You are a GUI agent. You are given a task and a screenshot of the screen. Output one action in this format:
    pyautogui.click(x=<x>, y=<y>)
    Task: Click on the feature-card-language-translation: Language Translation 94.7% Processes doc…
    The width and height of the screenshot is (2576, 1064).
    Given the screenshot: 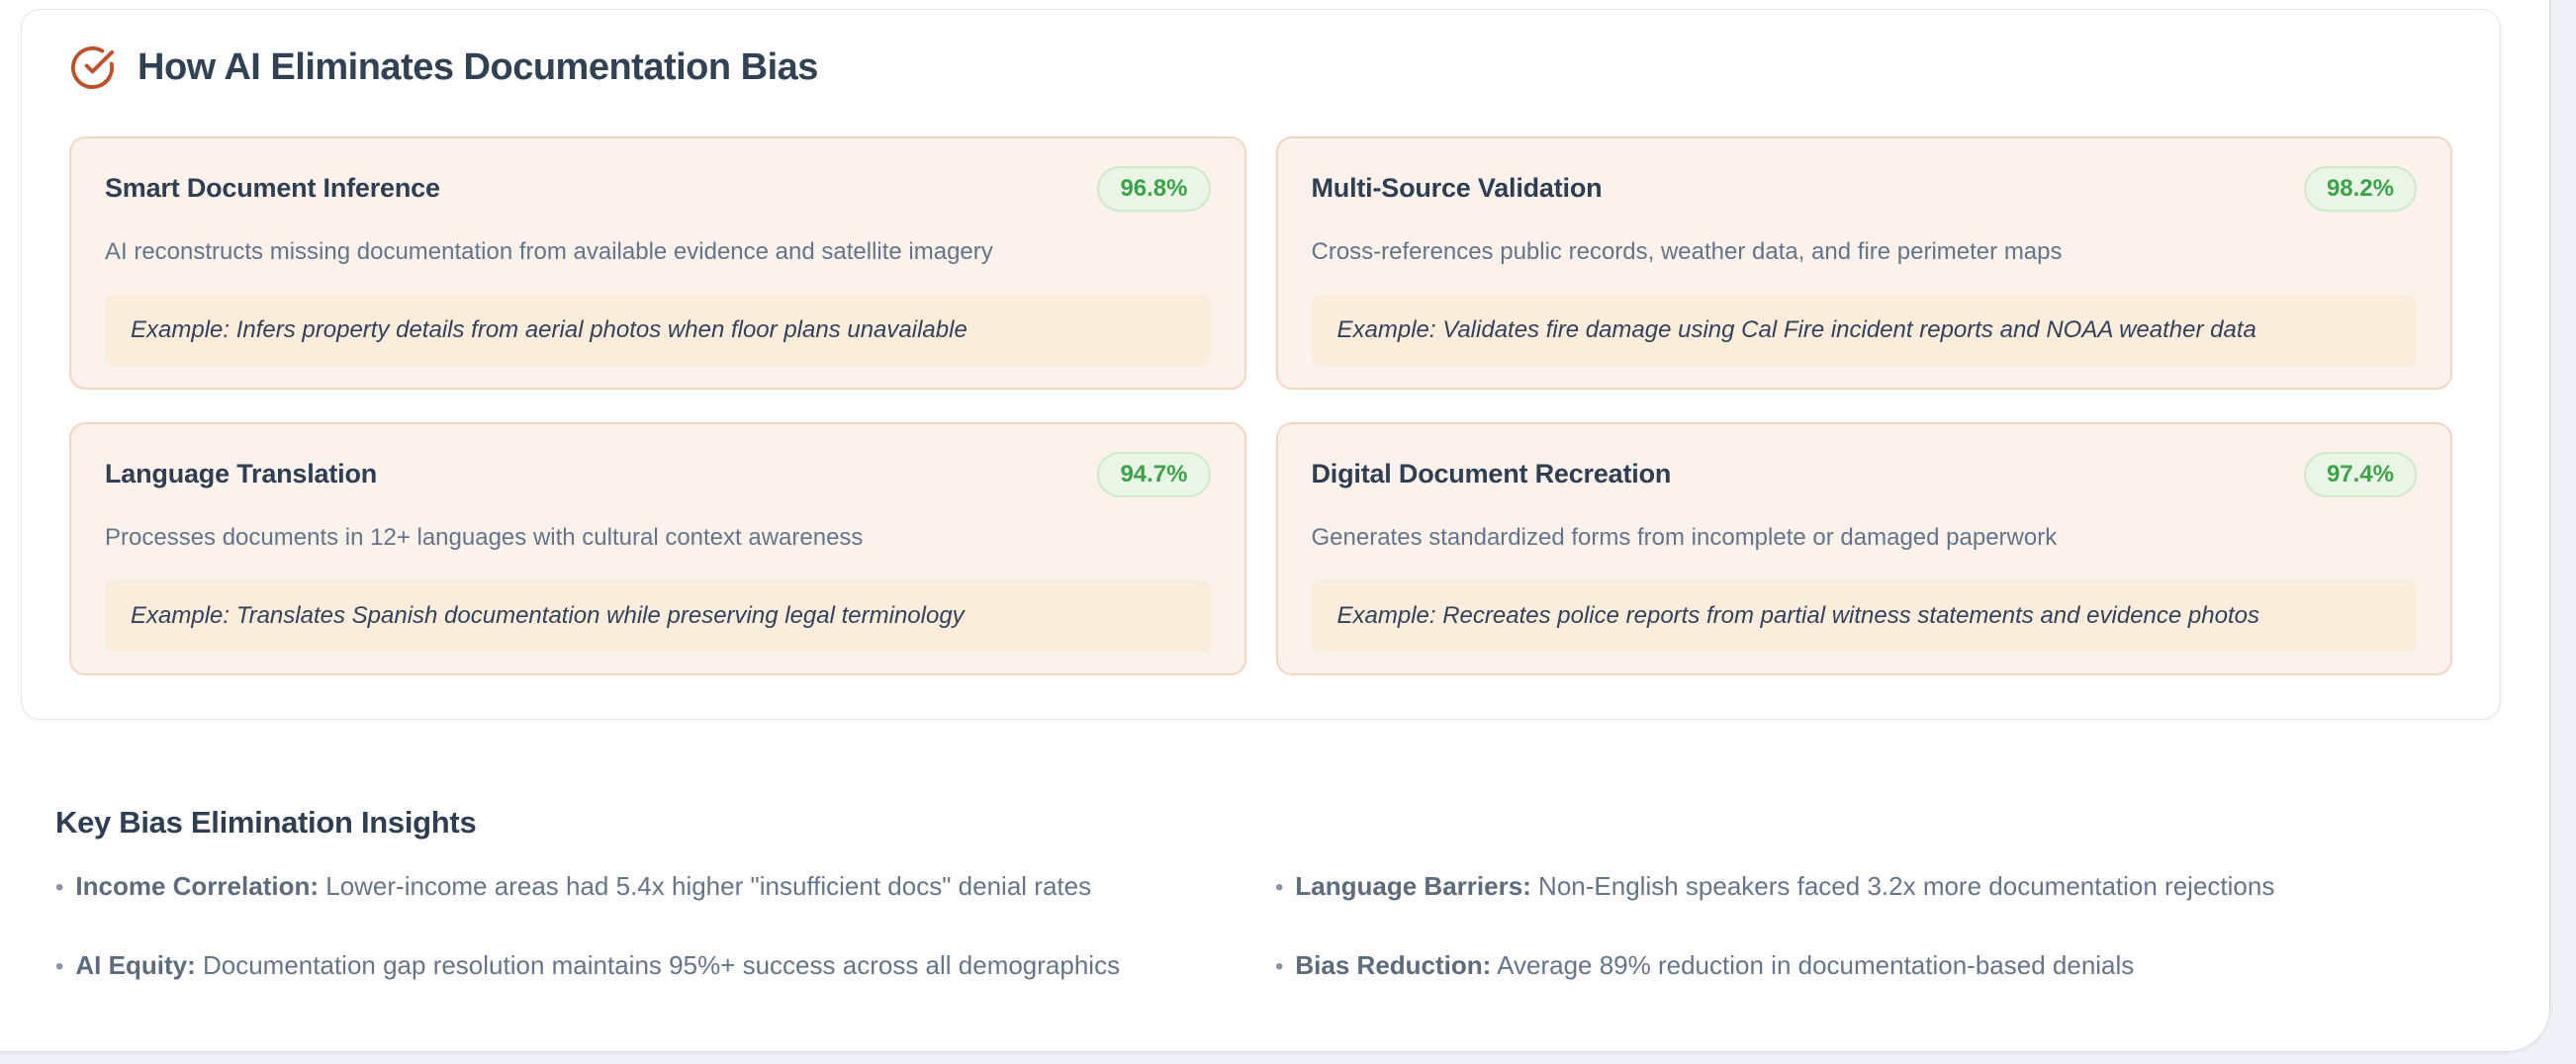 What is the action you would take?
    pyautogui.click(x=658, y=548)
    